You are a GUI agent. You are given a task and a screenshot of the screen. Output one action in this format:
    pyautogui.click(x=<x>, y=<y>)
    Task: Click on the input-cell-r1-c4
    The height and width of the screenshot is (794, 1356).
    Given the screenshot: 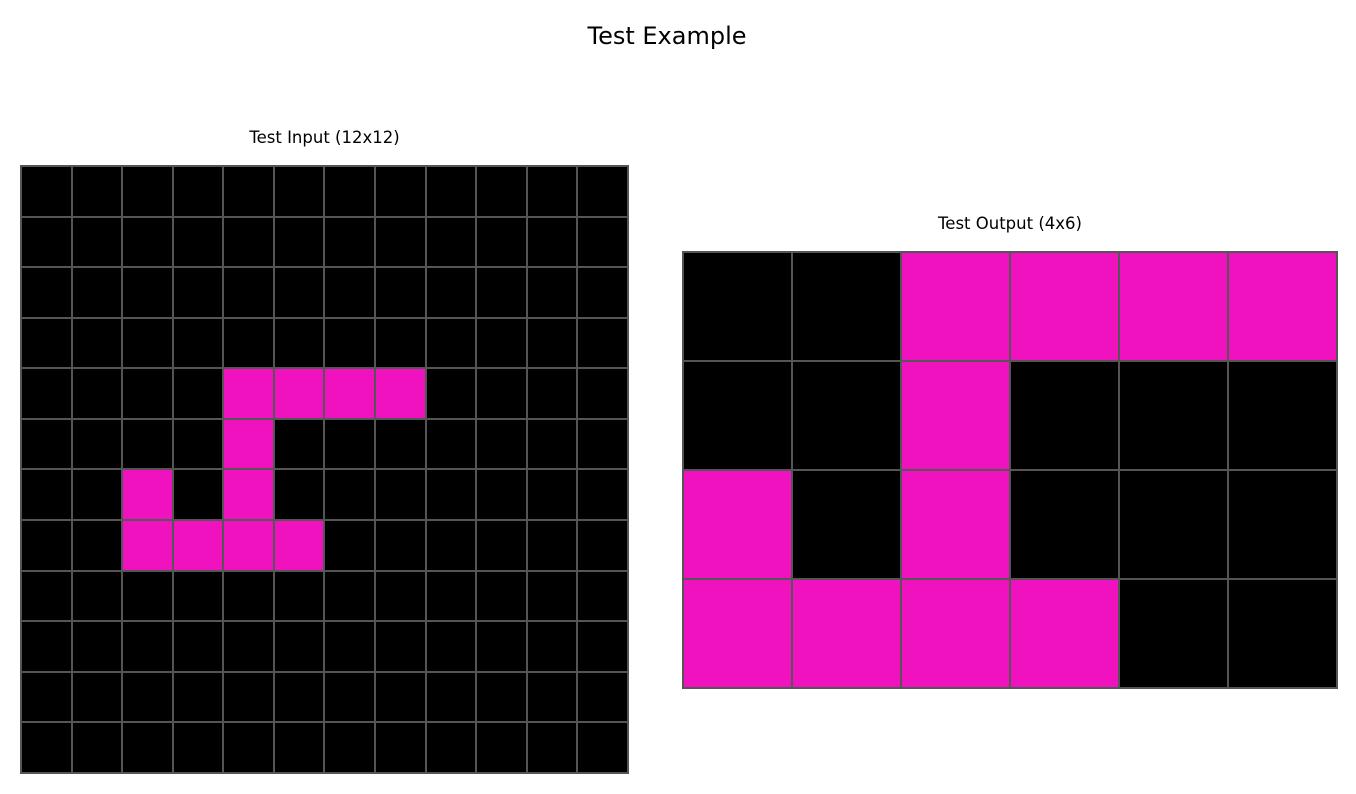 What is the action you would take?
    pyautogui.click(x=249, y=243)
    